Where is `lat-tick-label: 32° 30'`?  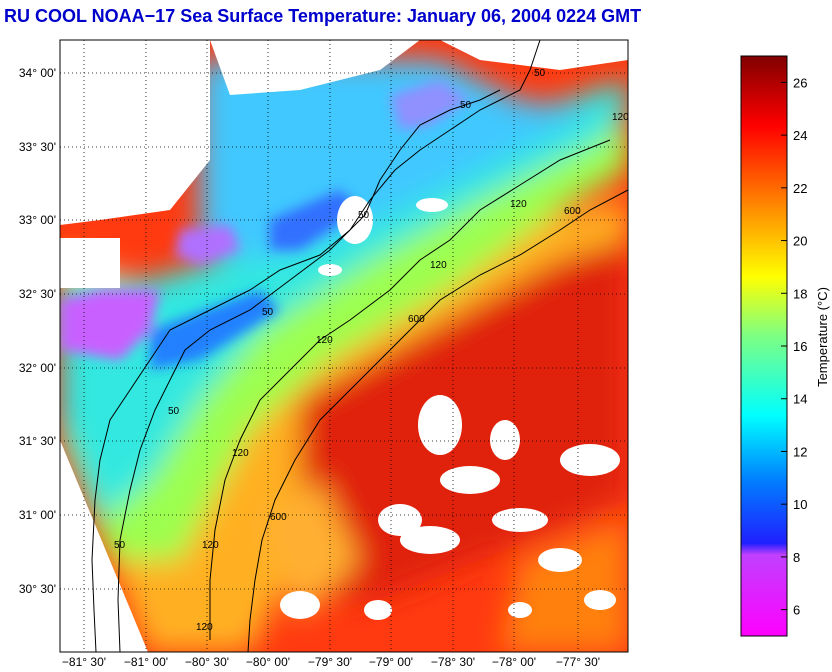 lat-tick-label: 32° 30' is located at coordinates (37, 294).